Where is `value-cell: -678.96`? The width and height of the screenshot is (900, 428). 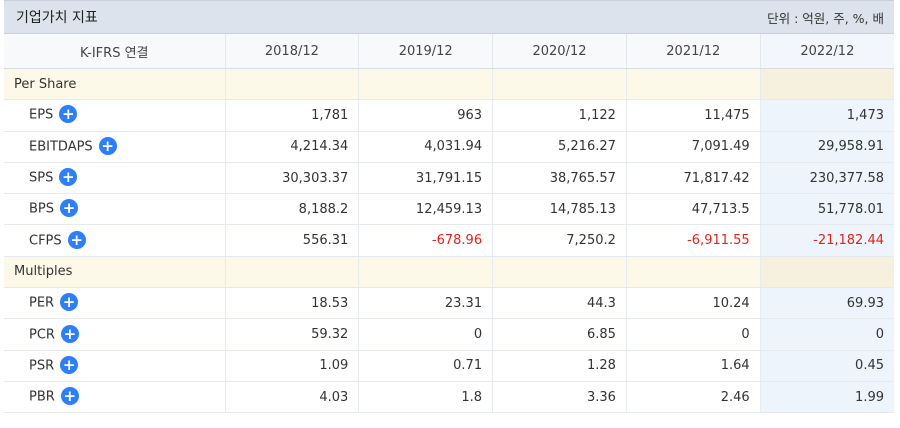 value-cell: -678.96 is located at coordinates (426, 240).